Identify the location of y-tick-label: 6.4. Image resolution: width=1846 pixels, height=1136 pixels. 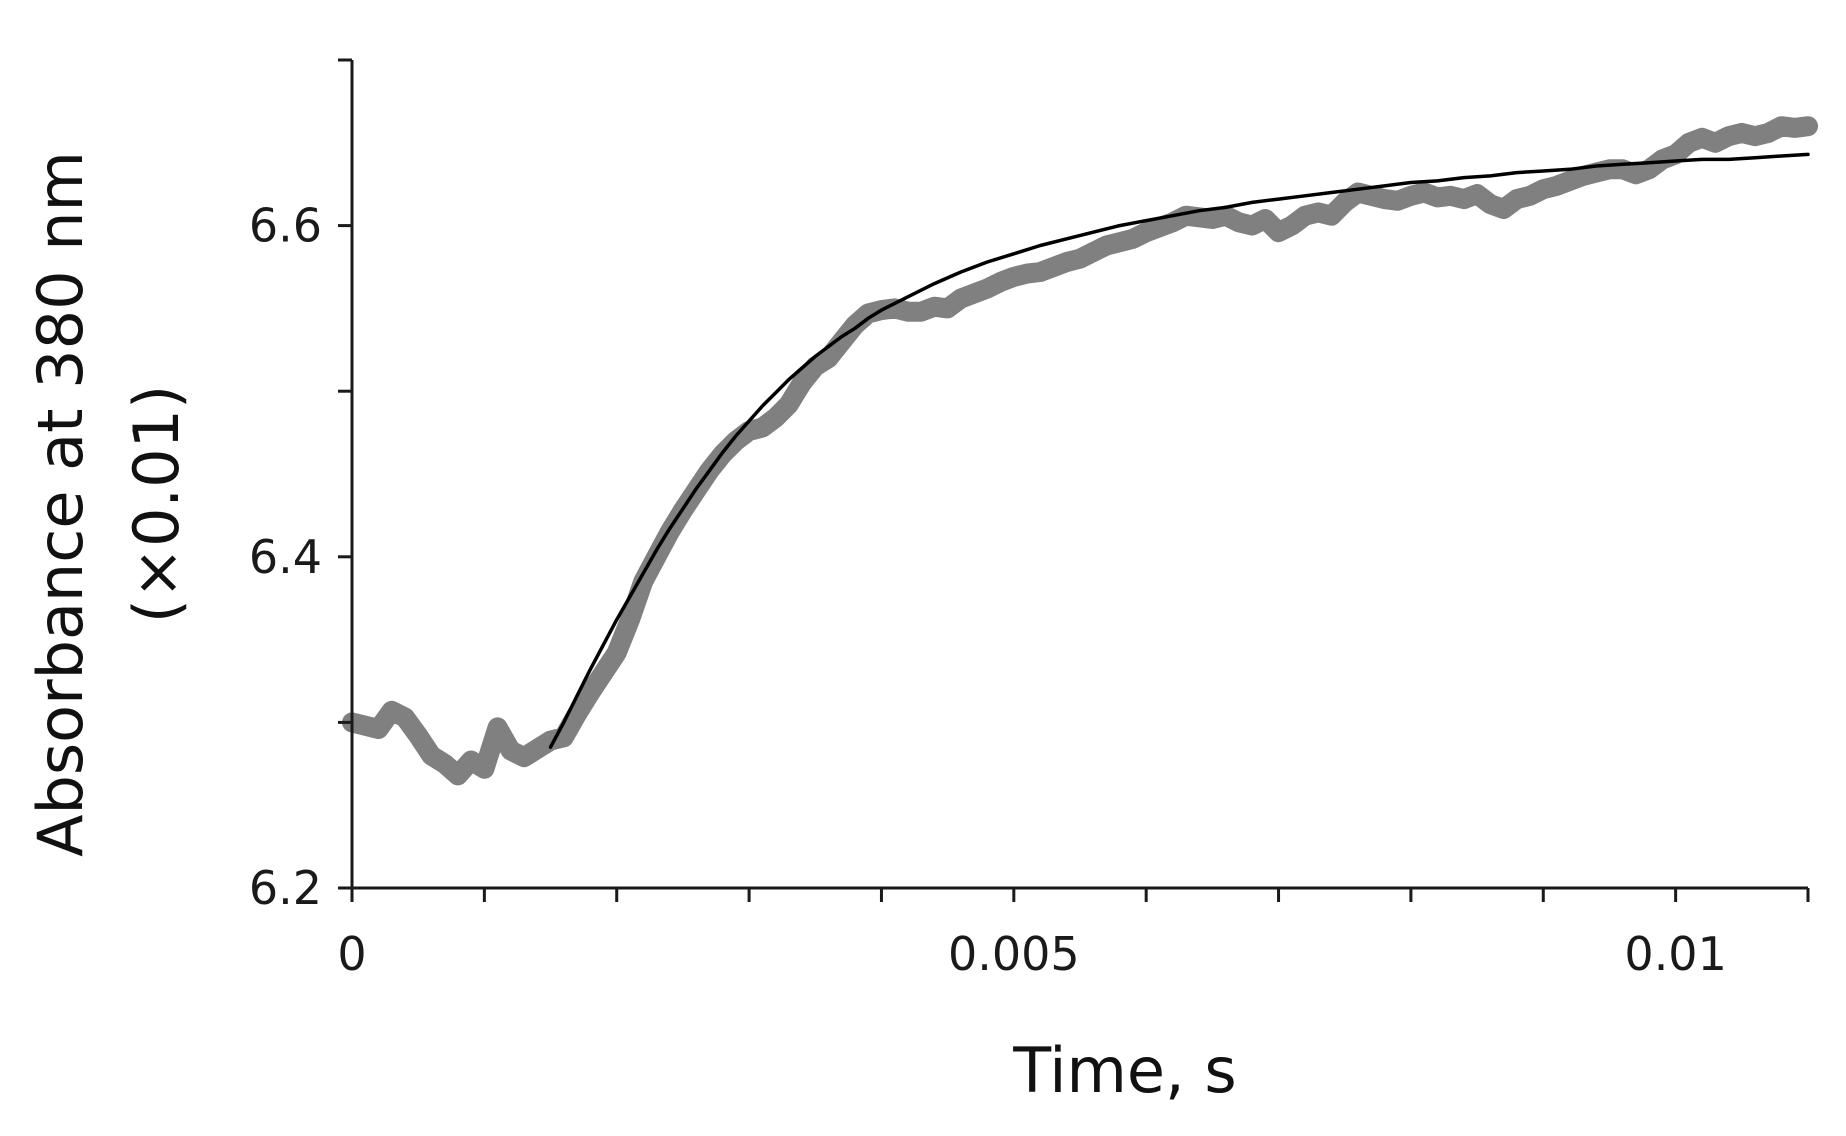
(285, 557).